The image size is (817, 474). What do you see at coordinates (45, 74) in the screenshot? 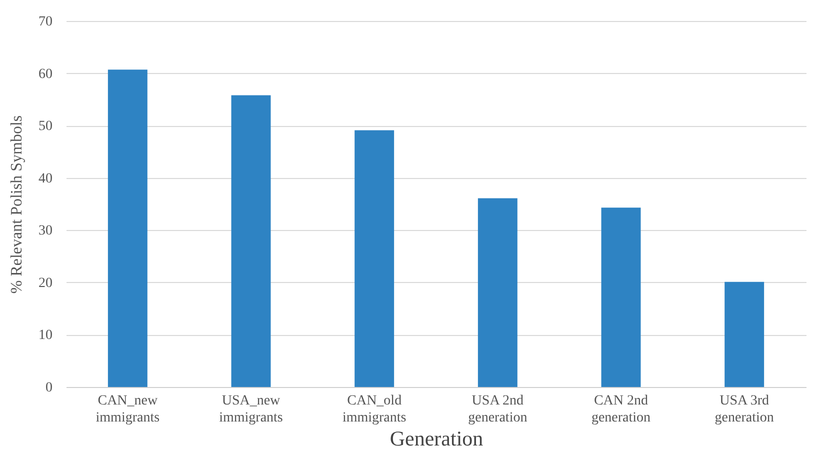
I see `y-tick-label: 60` at bounding box center [45, 74].